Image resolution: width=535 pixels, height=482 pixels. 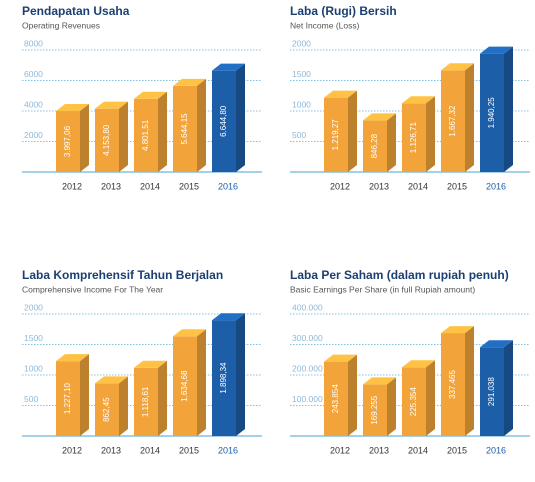 I want to click on value-label: 1.118,61, so click(x=145, y=401).